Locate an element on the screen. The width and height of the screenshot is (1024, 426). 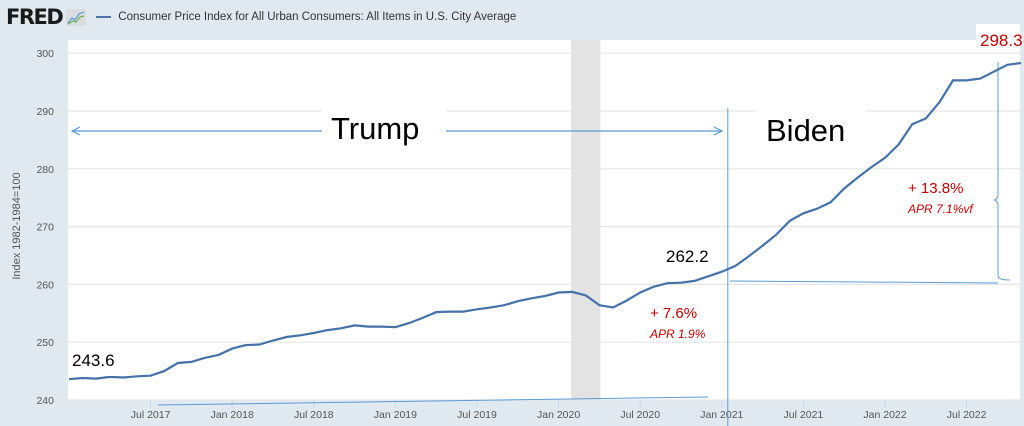
x-tick-label: Jan 2021 is located at coordinates (721, 415).